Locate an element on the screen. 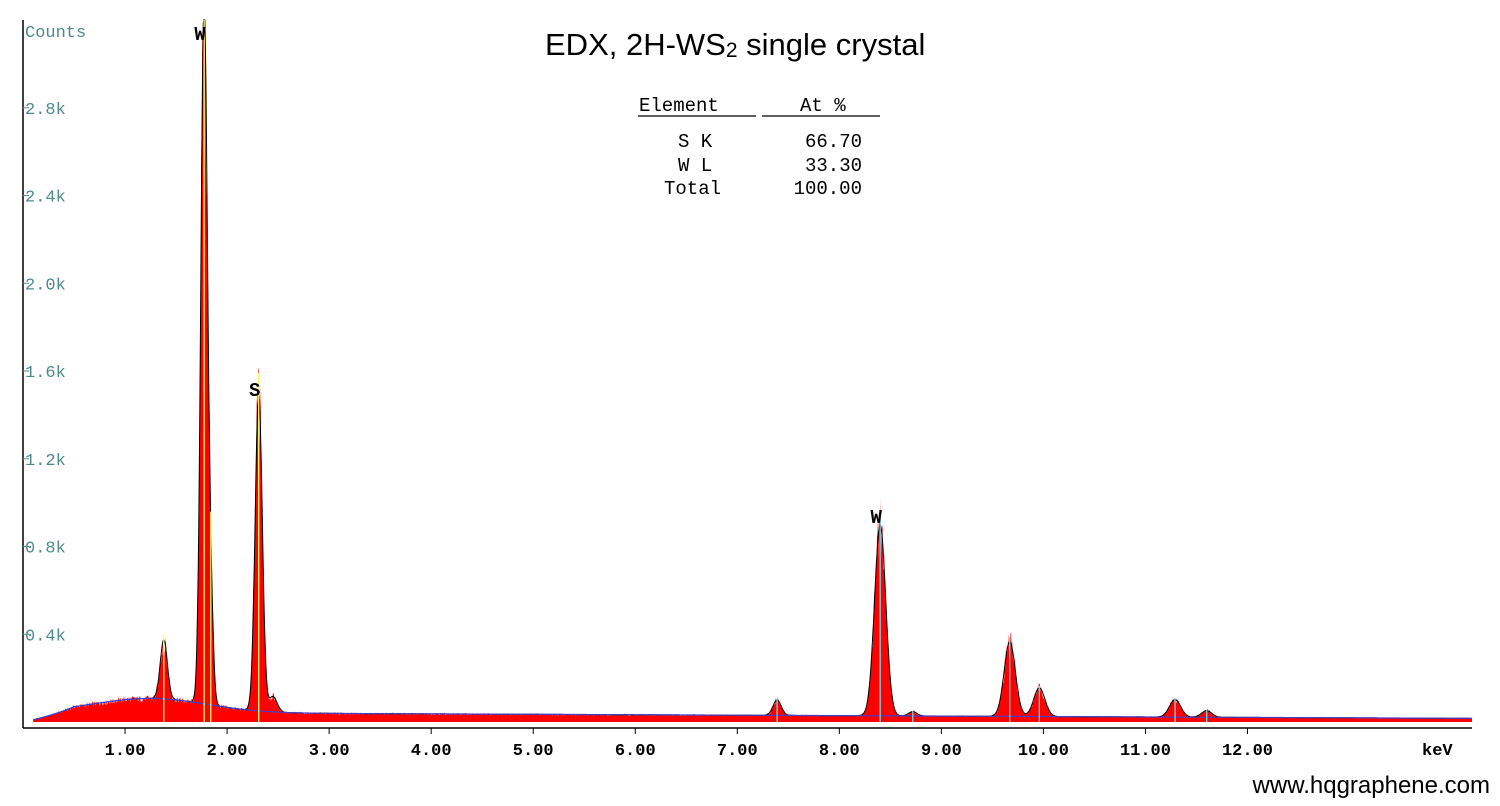 This screenshot has width=1500, height=806. x-tick-label: 12.00 is located at coordinates (1247, 751).